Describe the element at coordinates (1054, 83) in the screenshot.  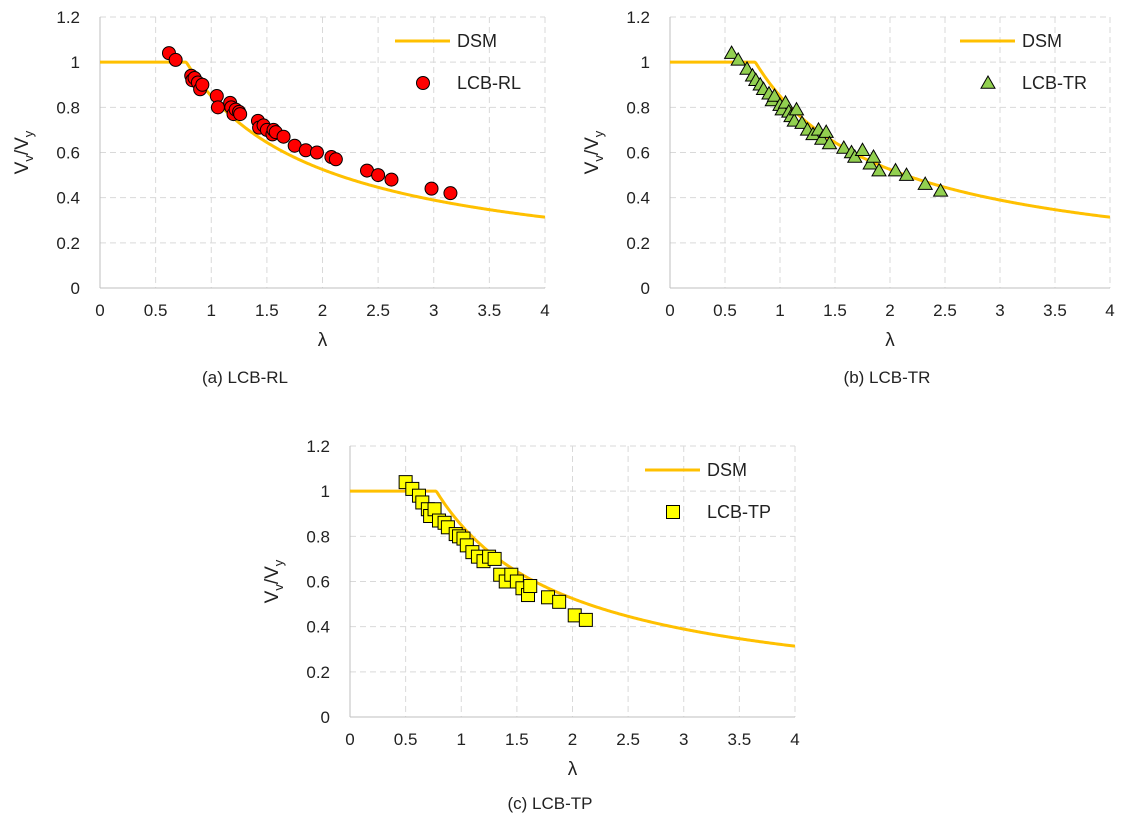
I see `legend-entry: LCB-TR` at that location.